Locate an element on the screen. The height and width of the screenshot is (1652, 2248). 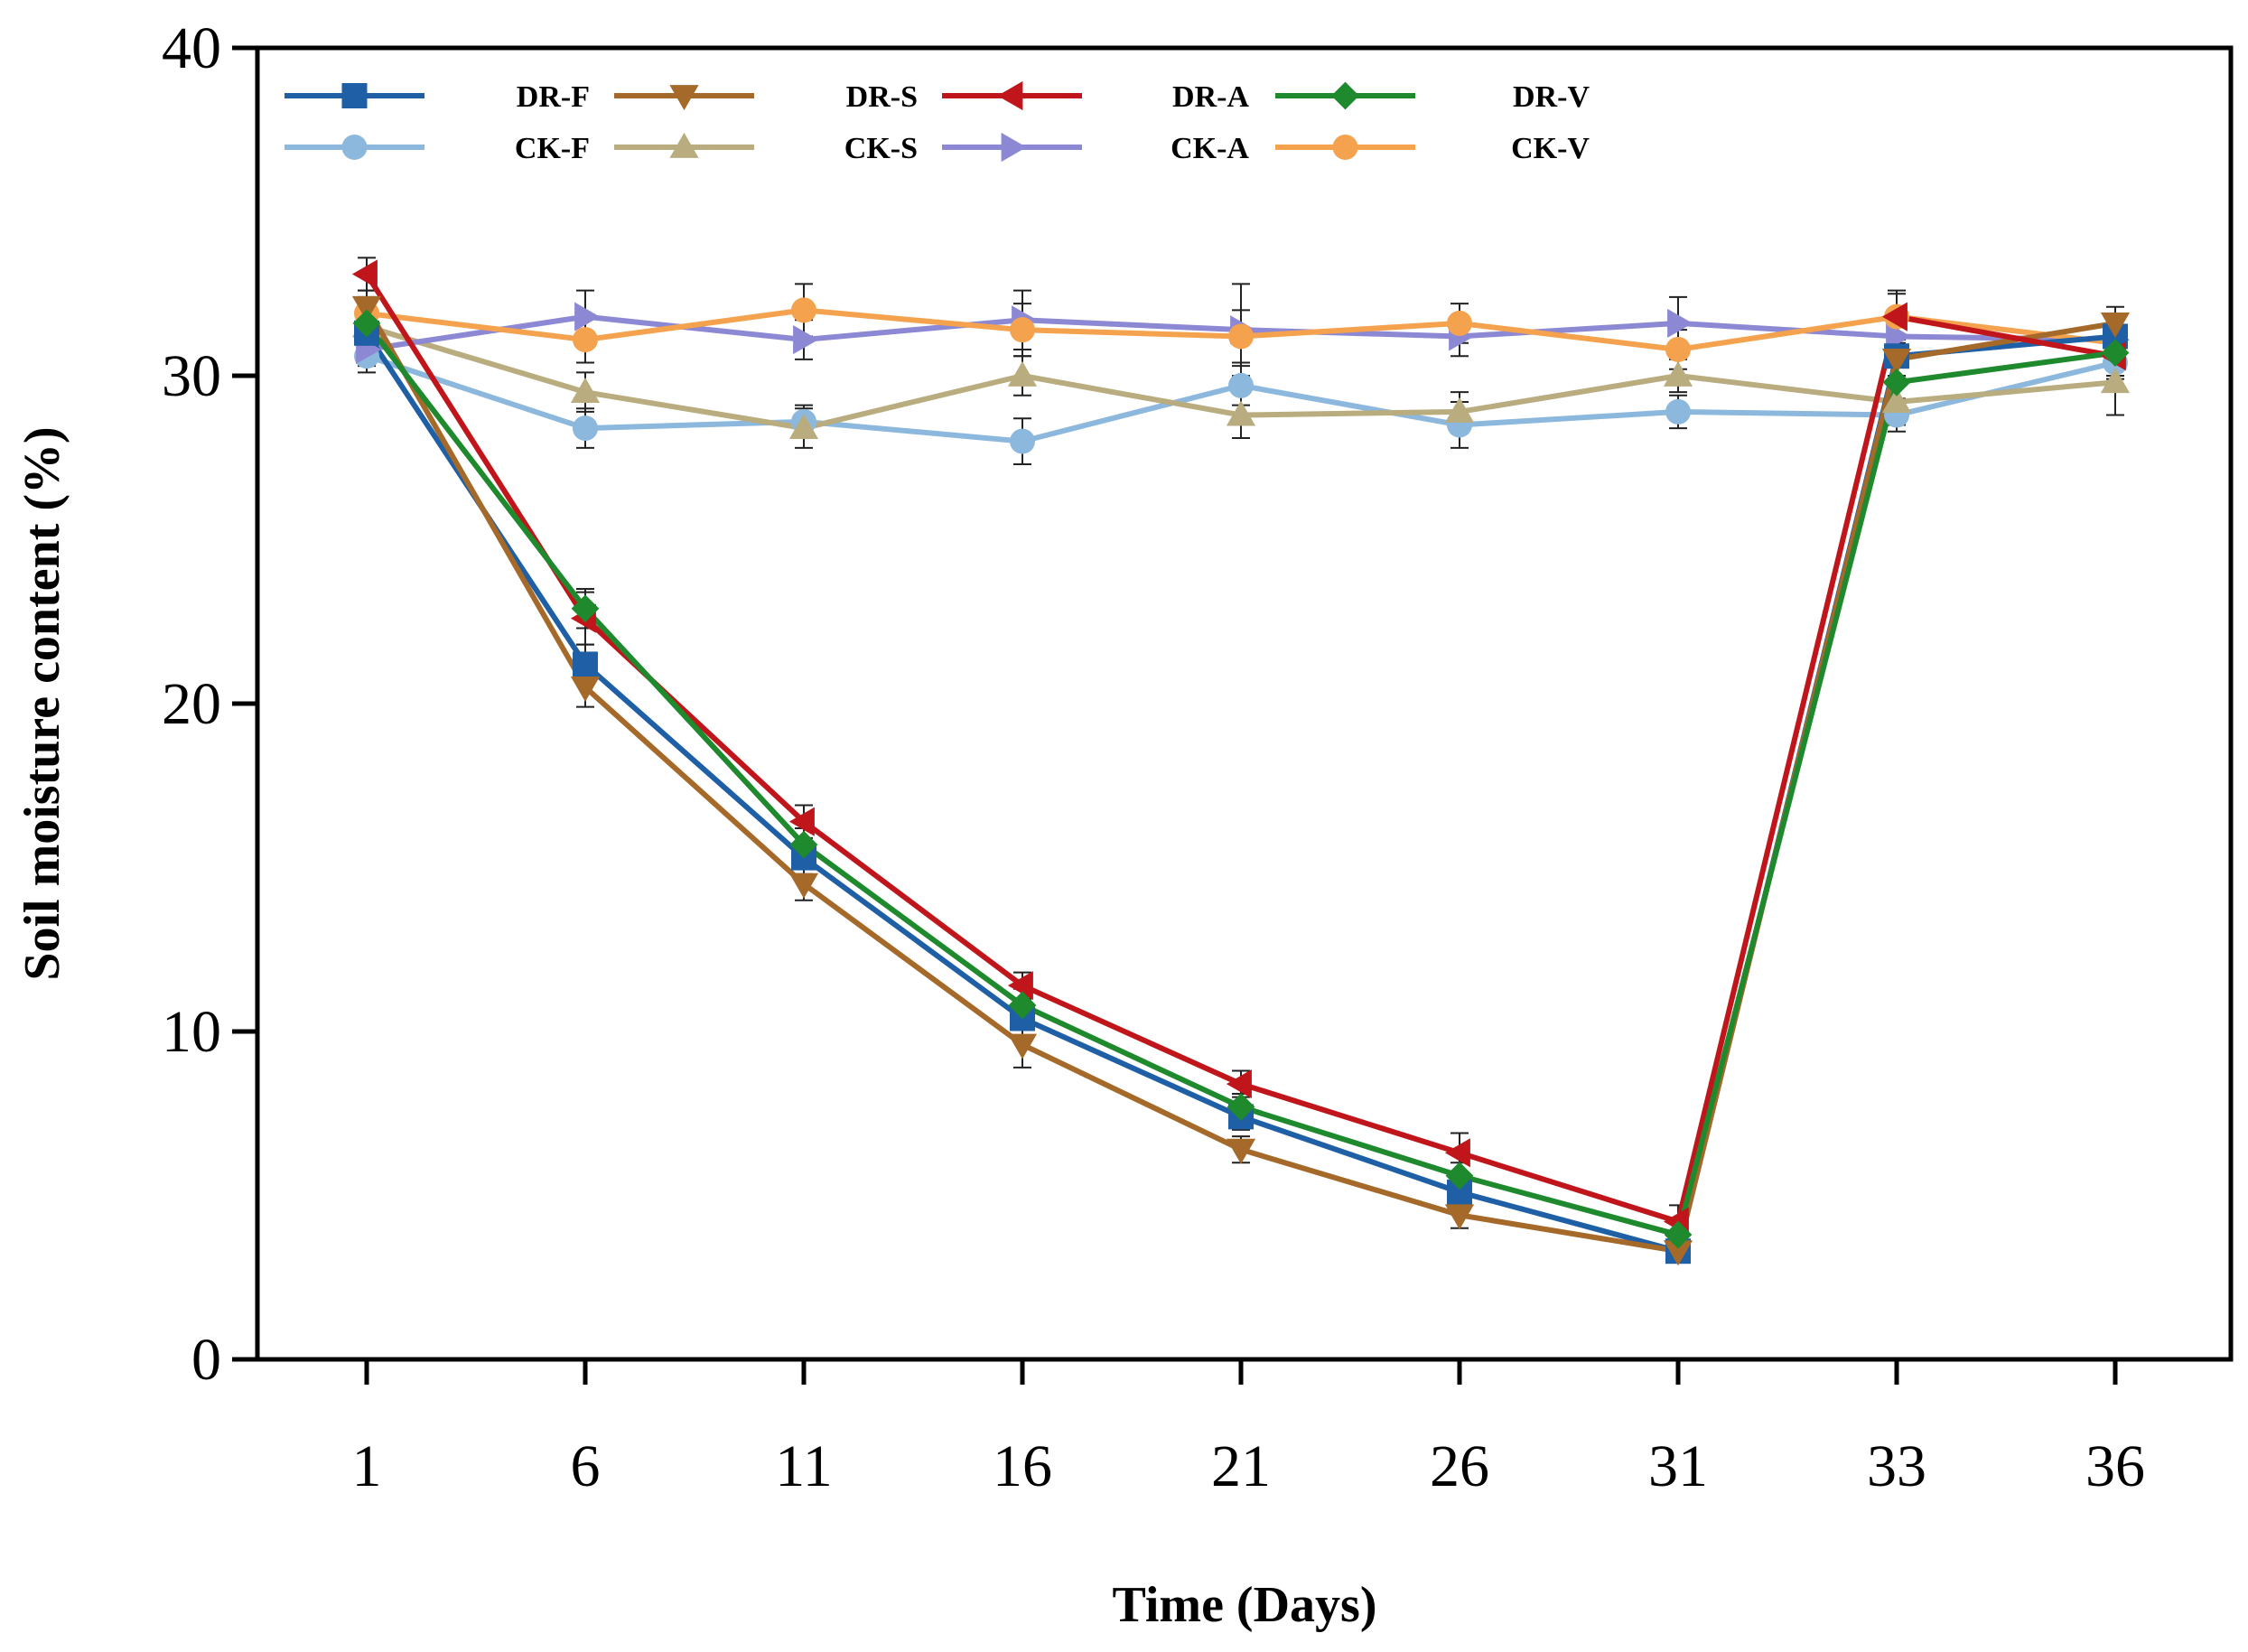
legend-entry-dr-f: DR-F is located at coordinates (437, 97).